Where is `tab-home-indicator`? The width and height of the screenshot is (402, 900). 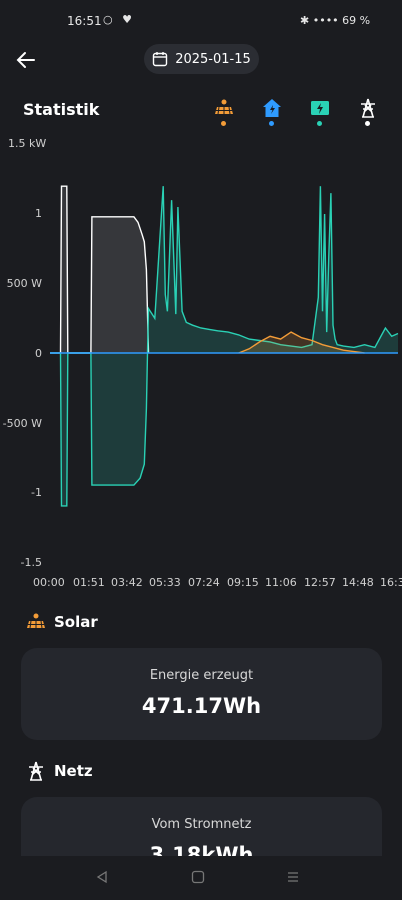 tab-home-indicator is located at coordinates (271, 123).